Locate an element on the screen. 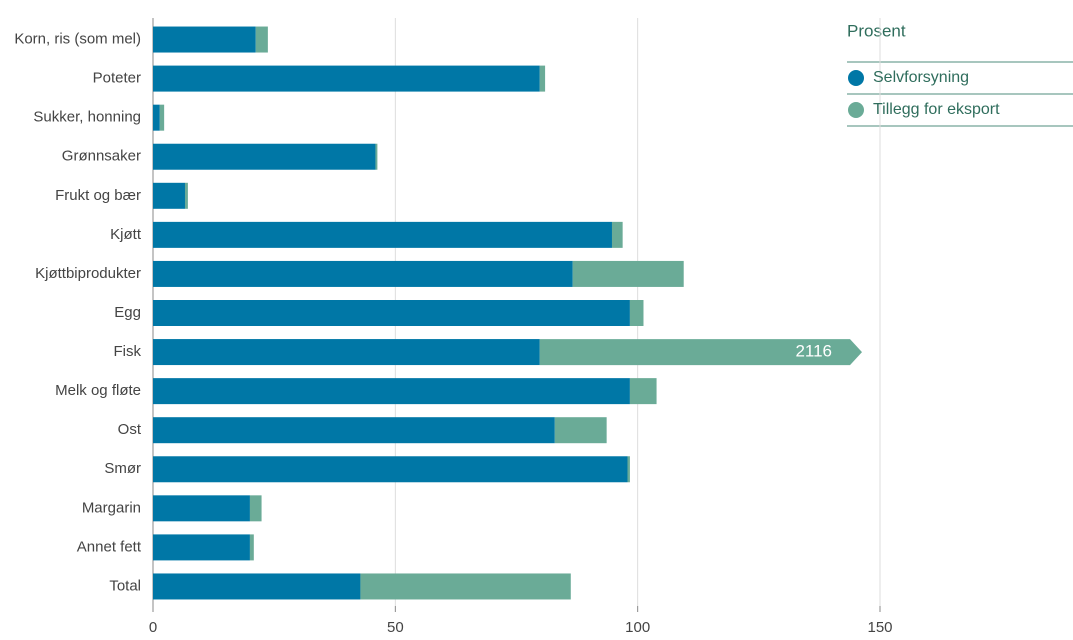 This screenshot has width=1073, height=640. legend-label: Tillegg for eksport is located at coordinates (936, 109).